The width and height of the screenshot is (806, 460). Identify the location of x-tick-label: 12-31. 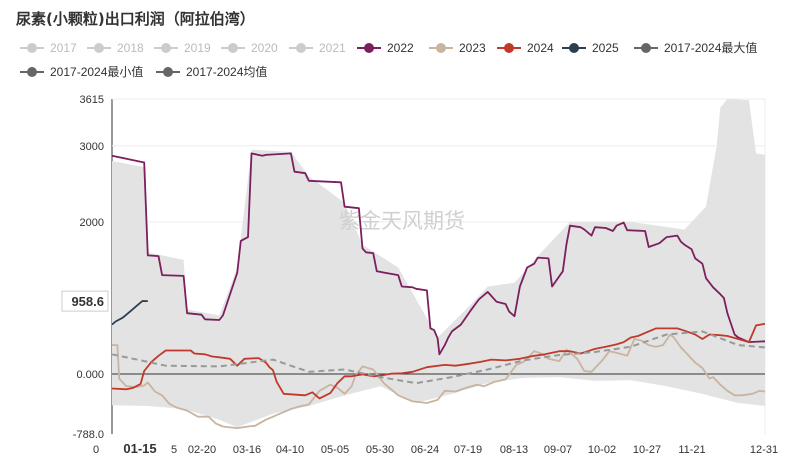
(764, 450).